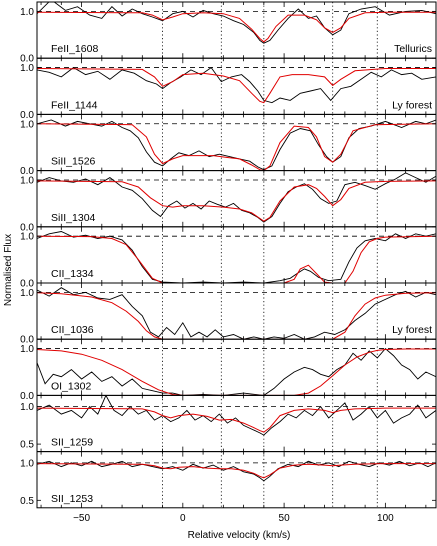 This screenshot has width=437, height=546. Describe the element at coordinates (81, 518) in the screenshot. I see `x-tick-label: −50` at that location.